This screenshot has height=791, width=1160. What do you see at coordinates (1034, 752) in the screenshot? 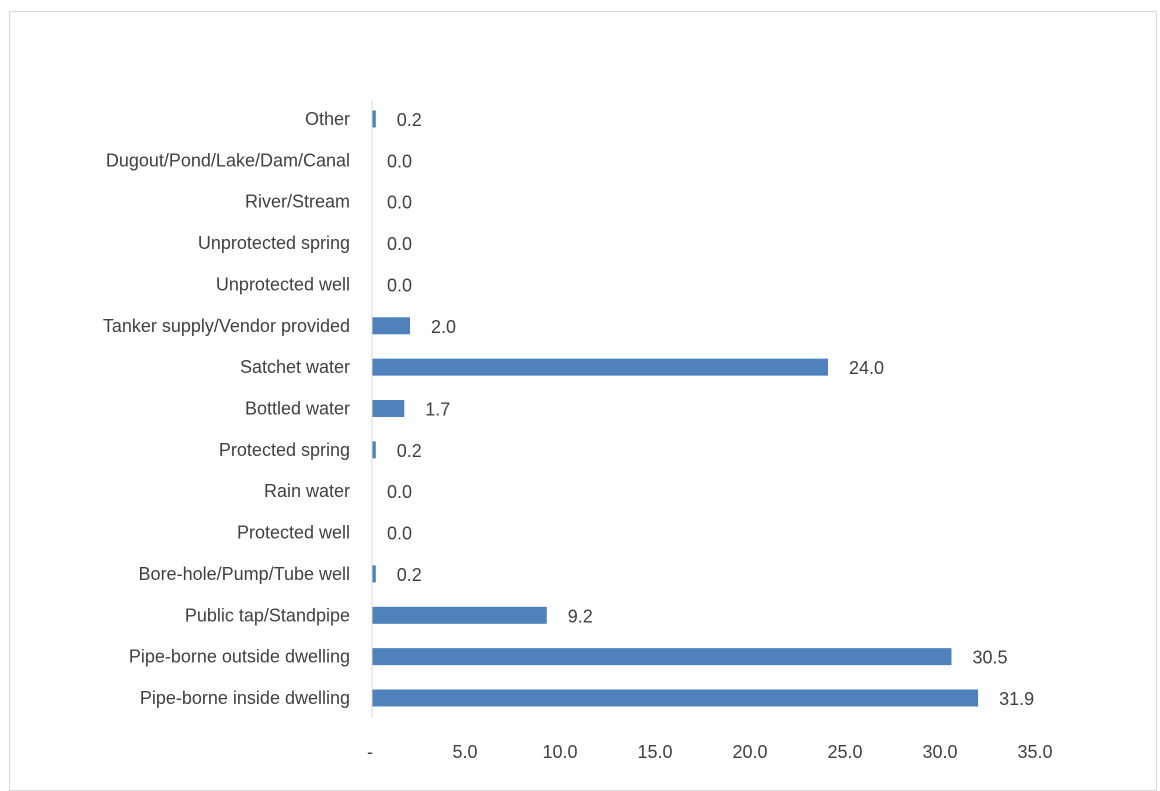
I see `x-tick-label: 35.0` at bounding box center [1034, 752].